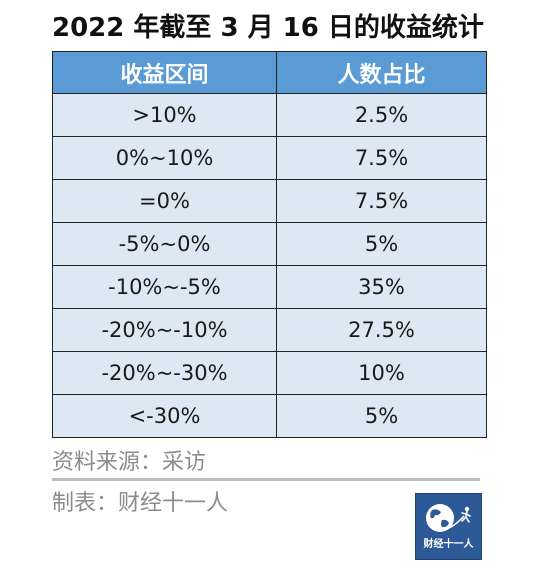 The image size is (537, 573). Describe the element at coordinates (381, 287) in the screenshot. I see `share-cell: 35%` at that location.